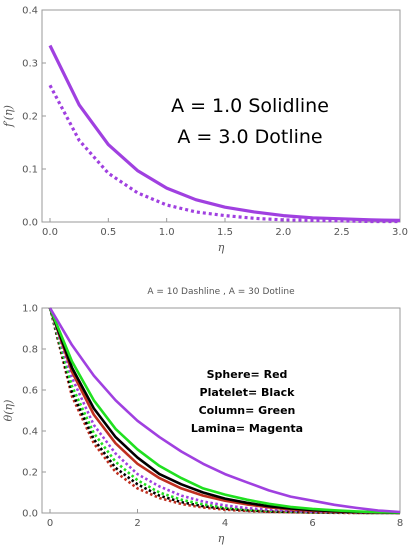 This screenshot has height=550, width=415. Describe the element at coordinates (250, 106) in the screenshot. I see `annotation-text: A = 1.0 Solidline` at that location.